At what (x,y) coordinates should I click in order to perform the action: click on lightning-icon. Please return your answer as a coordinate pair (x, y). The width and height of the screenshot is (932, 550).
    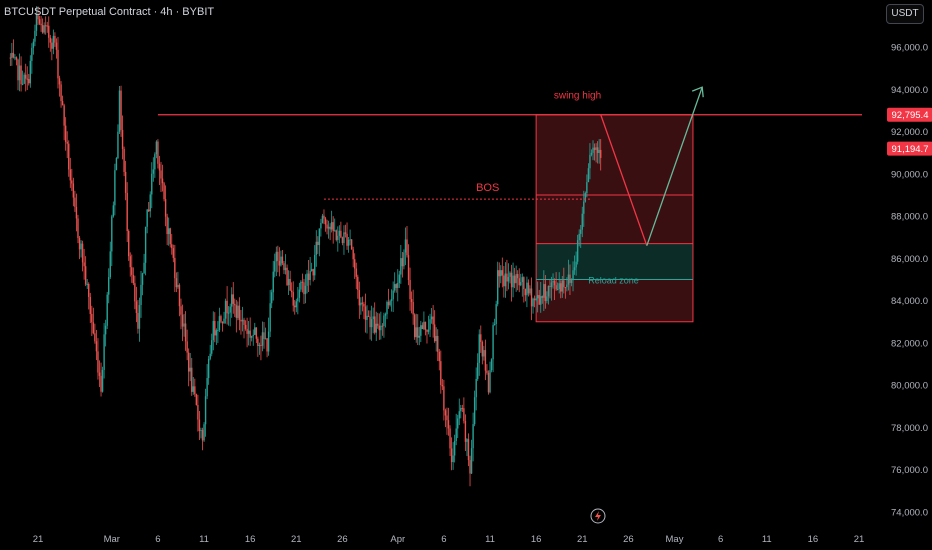
    Looking at the image, I should click on (598, 516).